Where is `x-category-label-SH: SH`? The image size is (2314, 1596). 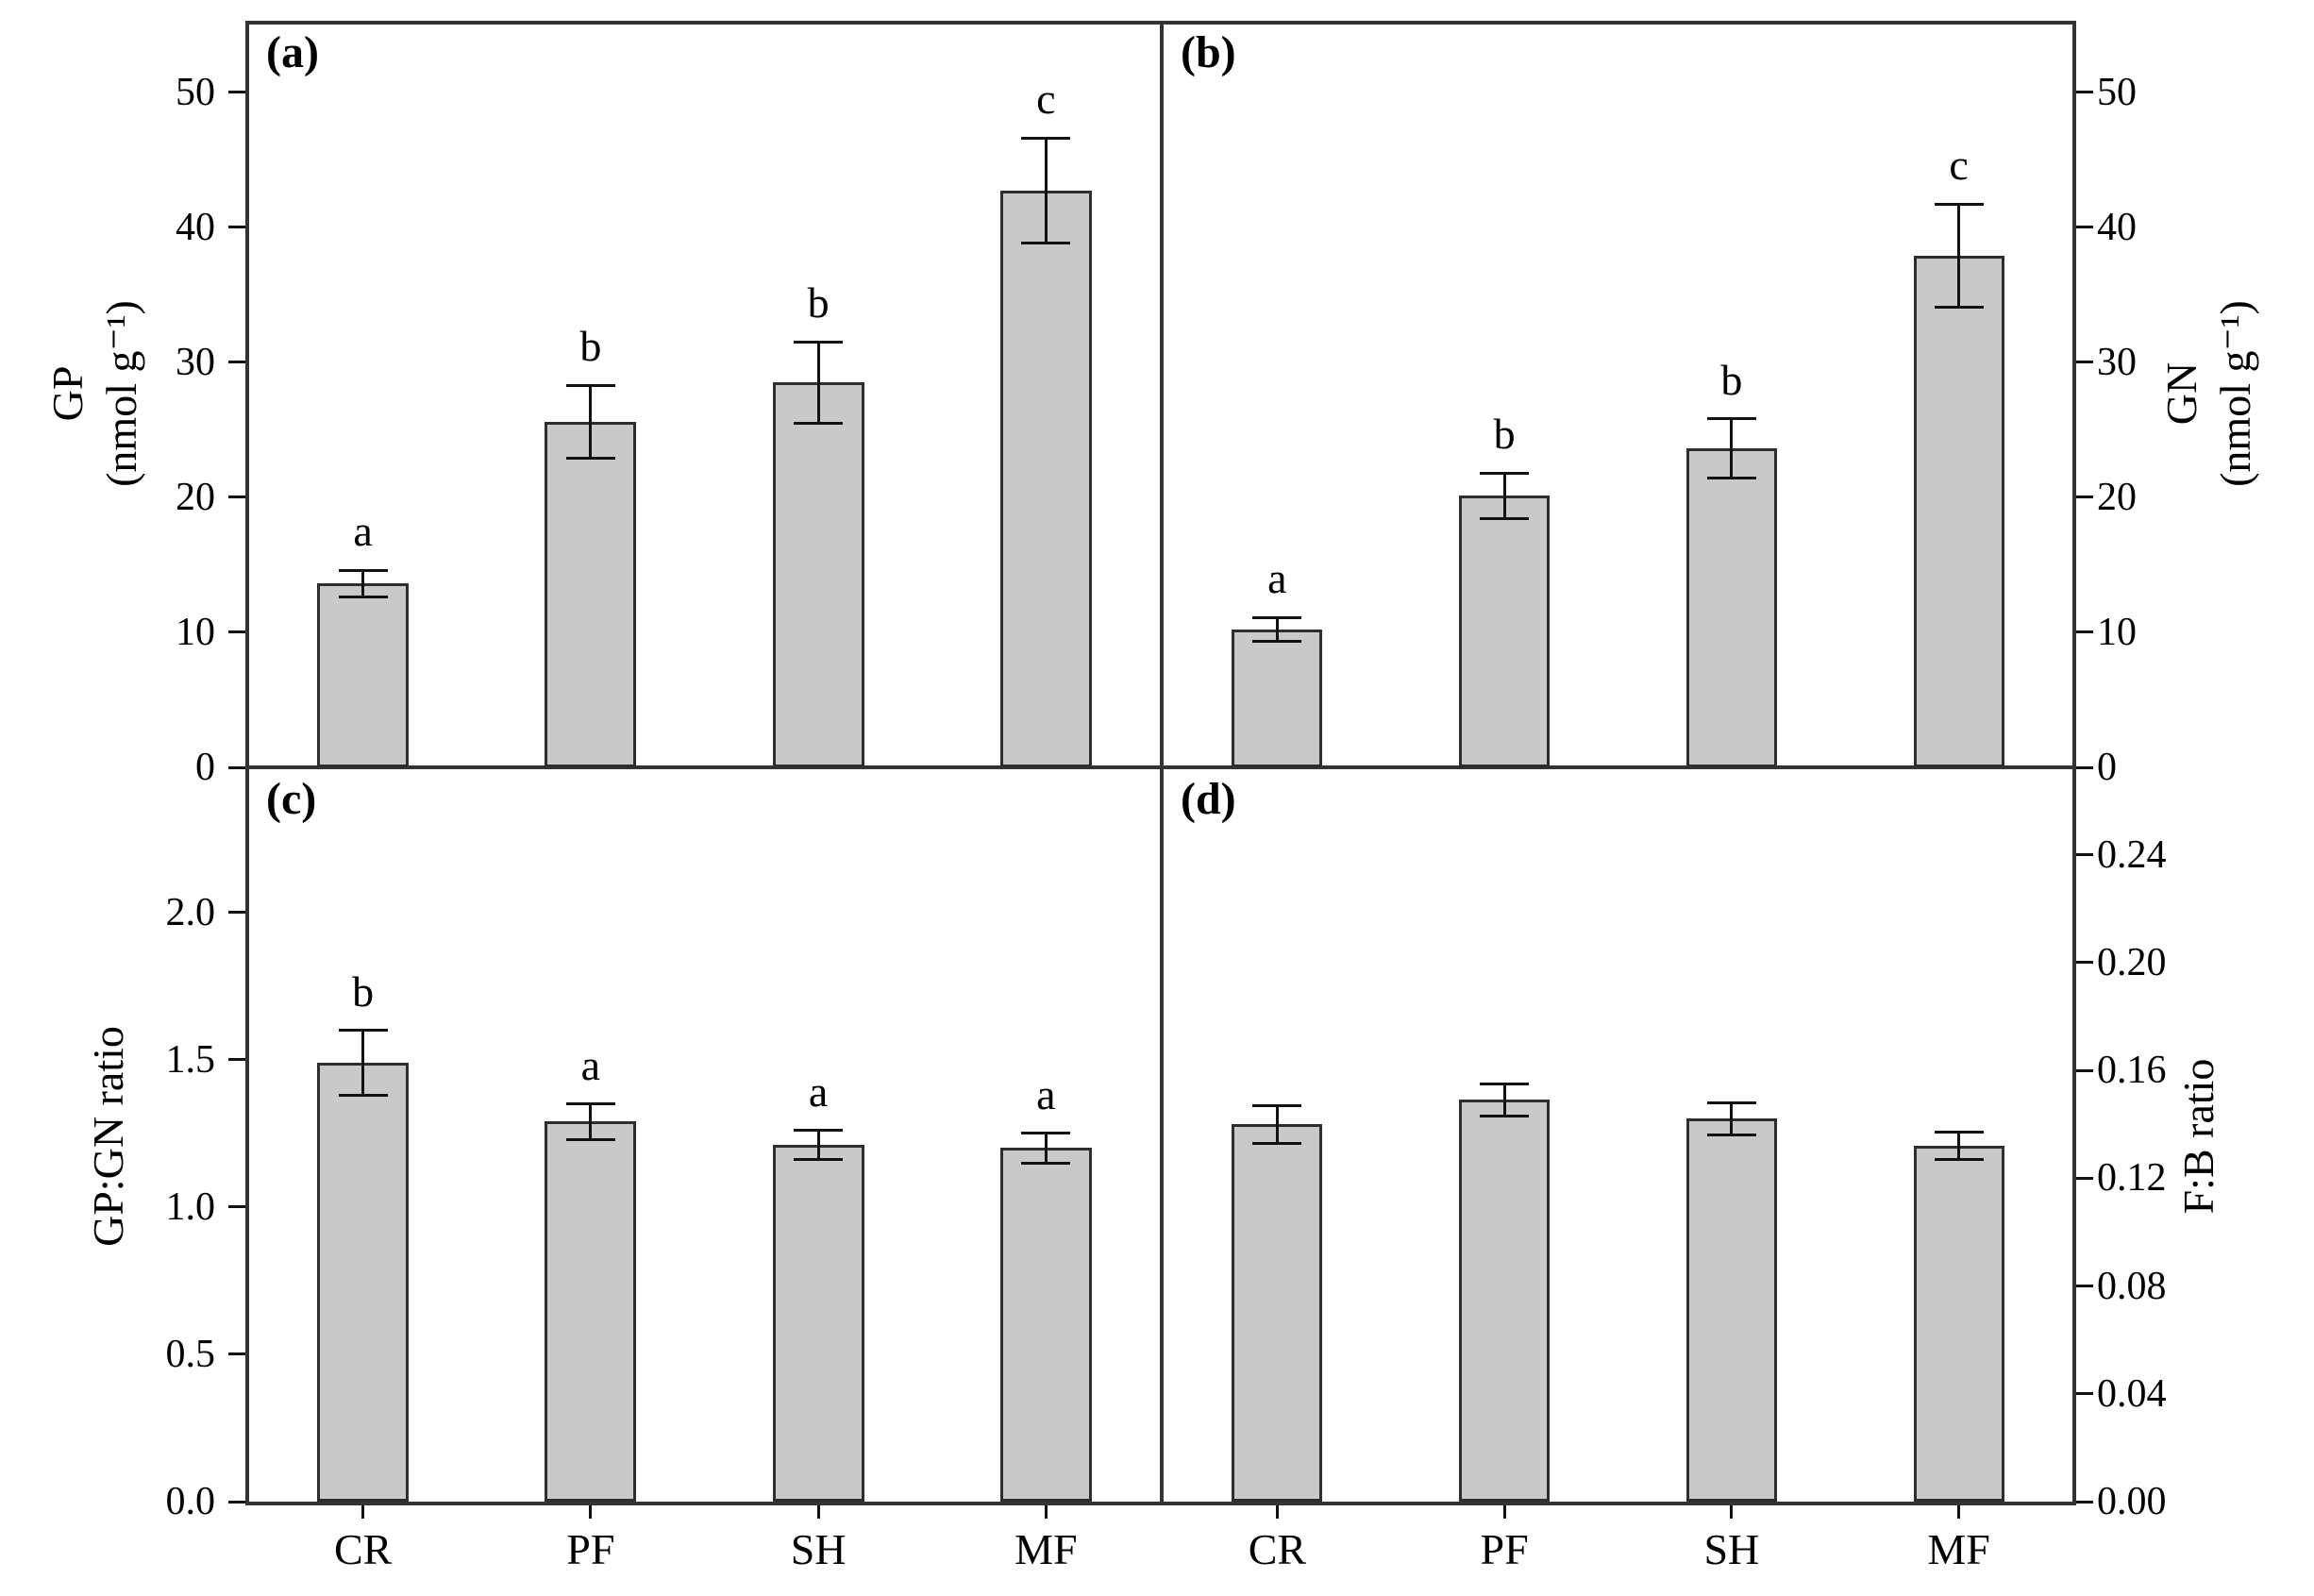
x-category-label-SH: SH is located at coordinates (1731, 1549).